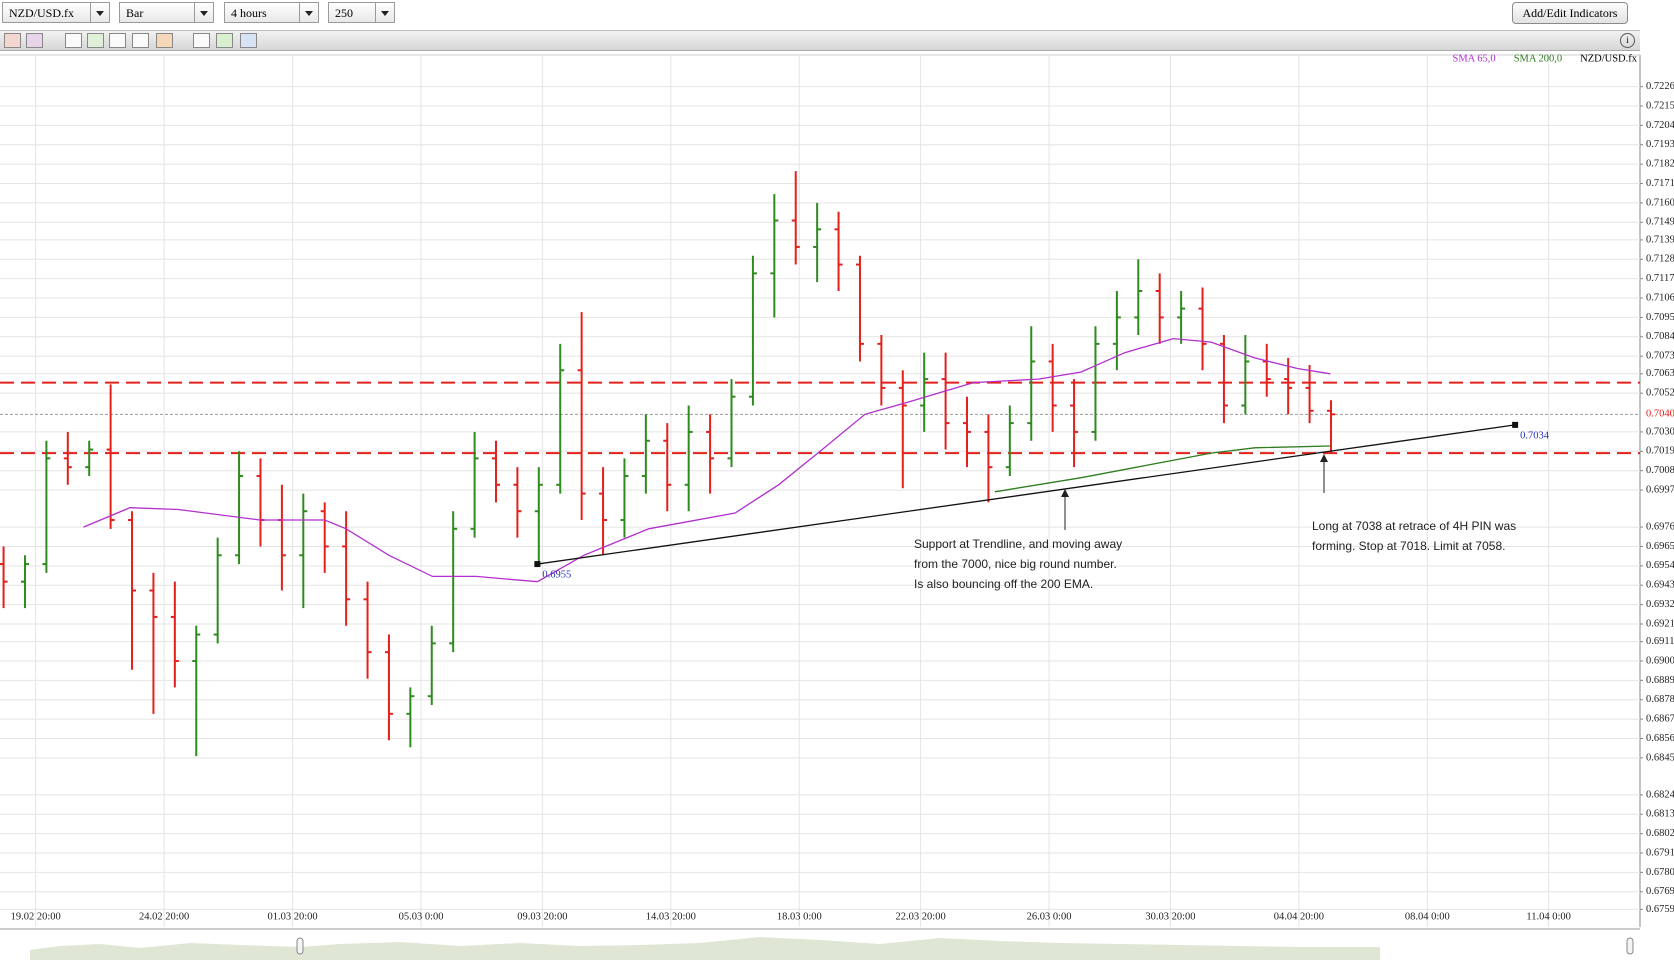  What do you see at coordinates (293, 916) in the screenshot?
I see `x-tick-label: 01.03 20:00` at bounding box center [293, 916].